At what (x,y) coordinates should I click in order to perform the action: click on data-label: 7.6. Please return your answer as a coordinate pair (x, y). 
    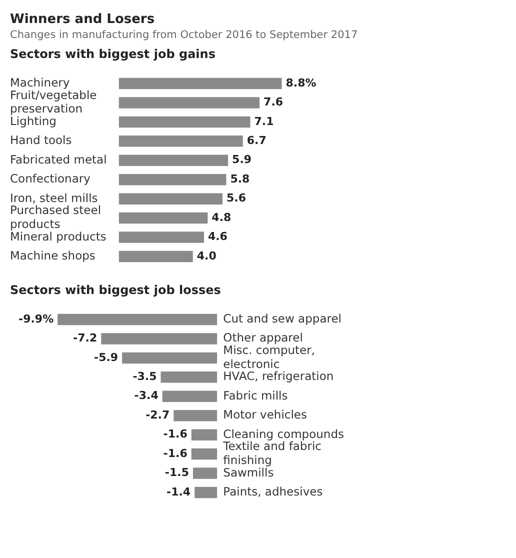
    Looking at the image, I should click on (274, 102).